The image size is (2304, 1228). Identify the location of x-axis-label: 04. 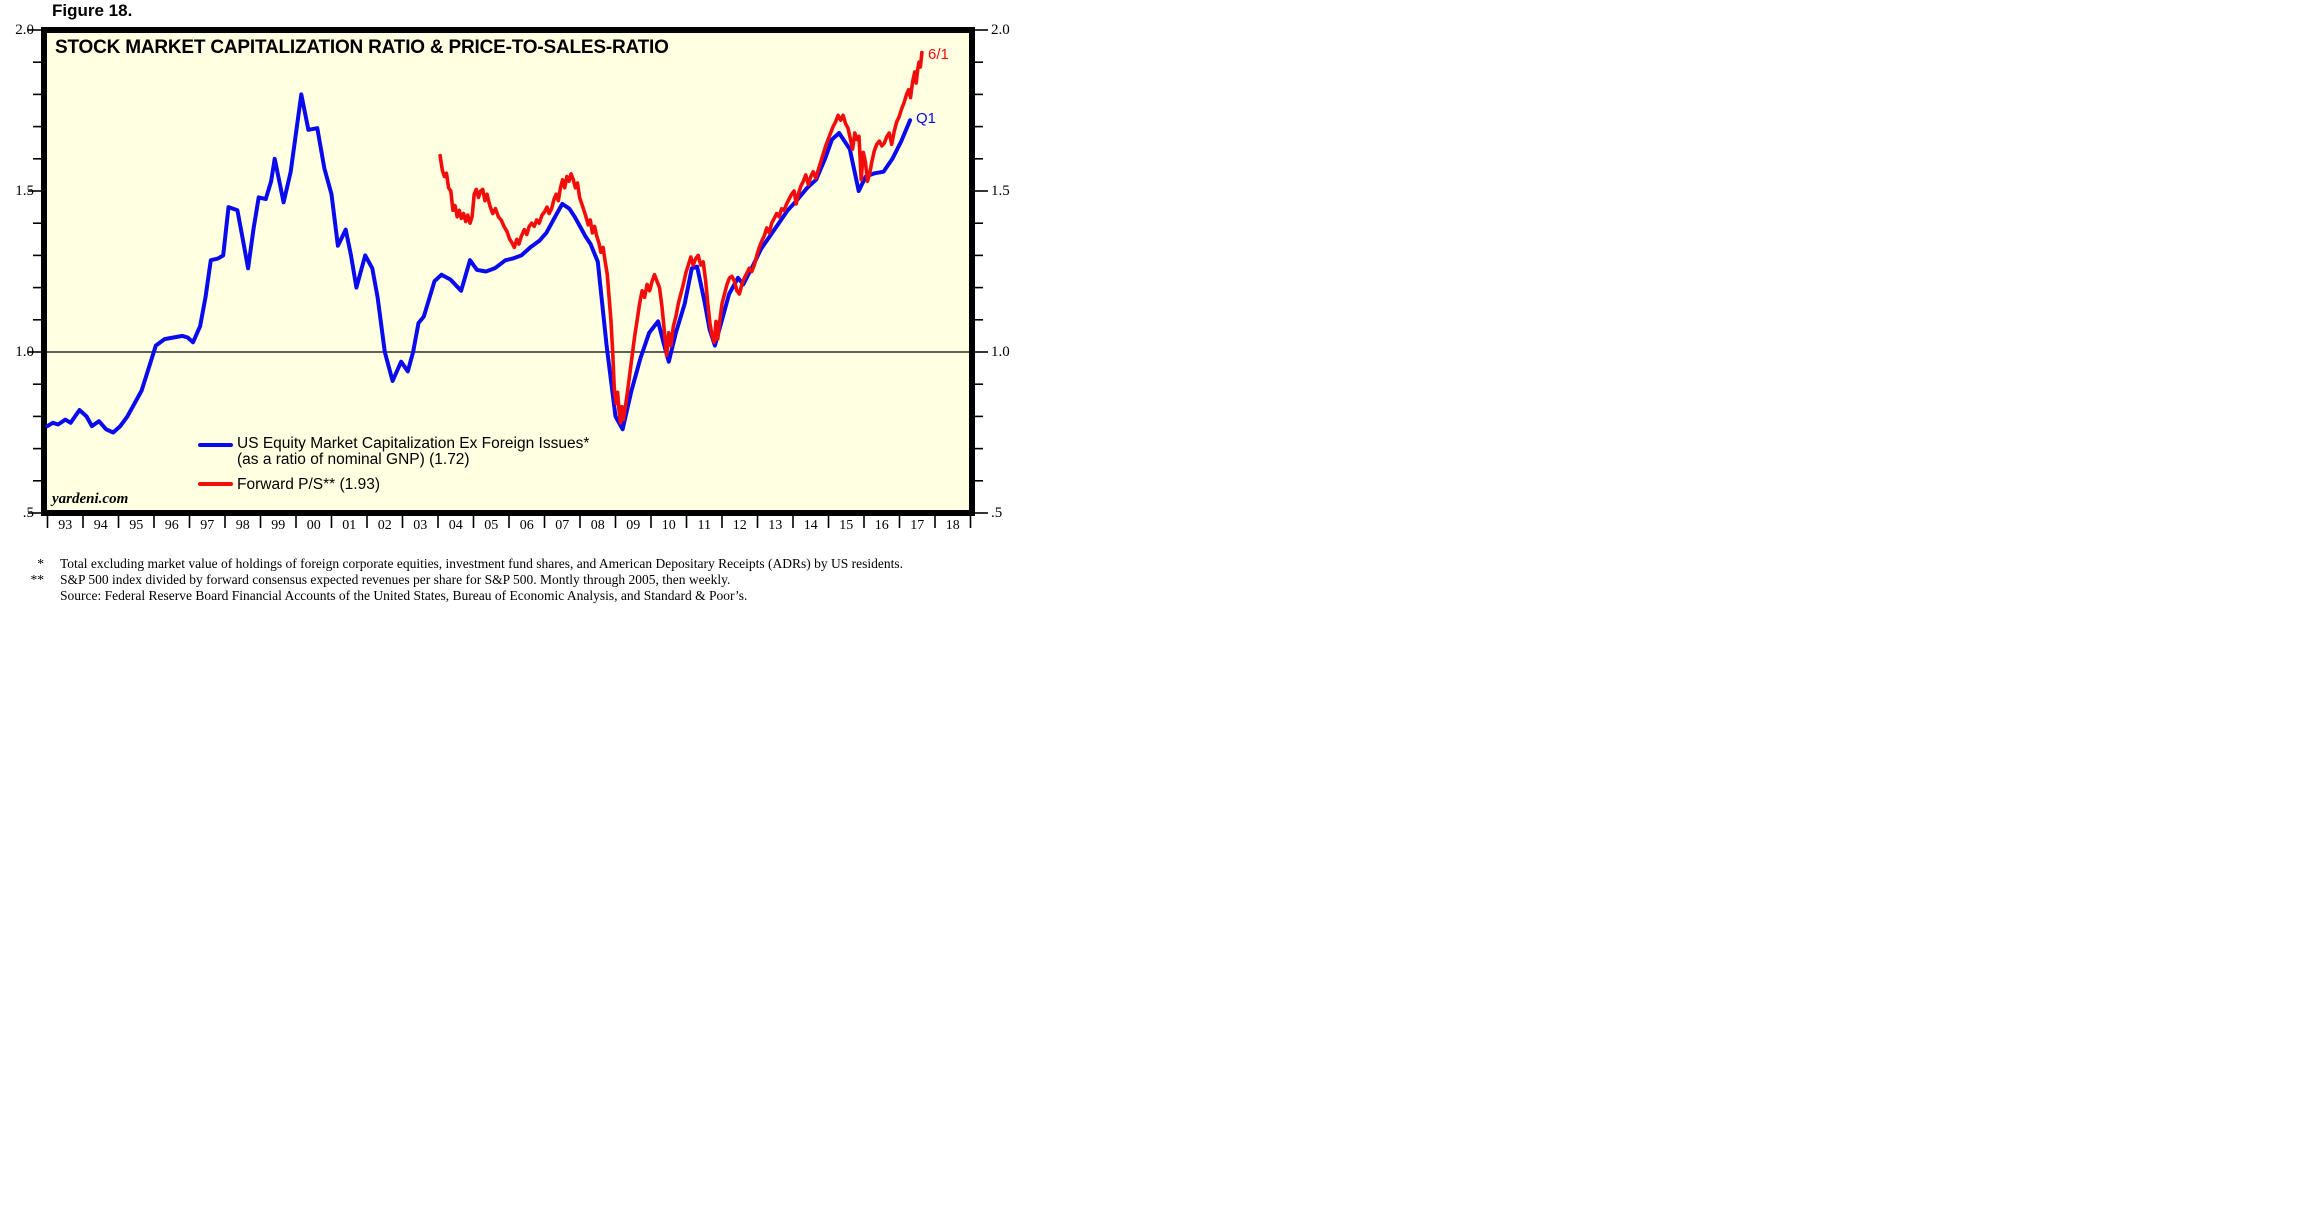
(455, 525).